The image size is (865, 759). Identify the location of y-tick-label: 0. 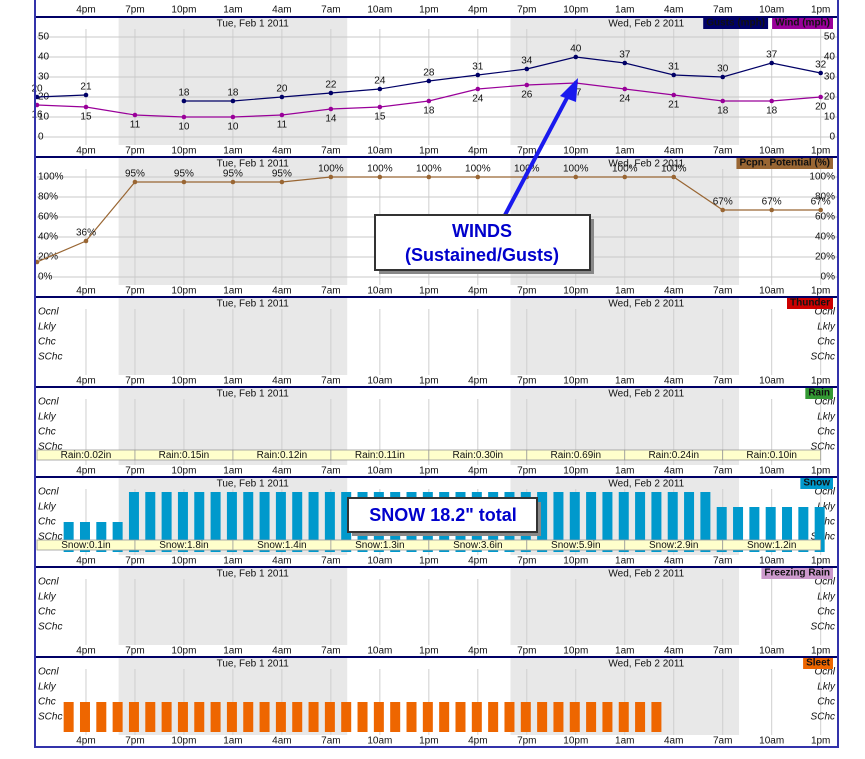
(41, 137).